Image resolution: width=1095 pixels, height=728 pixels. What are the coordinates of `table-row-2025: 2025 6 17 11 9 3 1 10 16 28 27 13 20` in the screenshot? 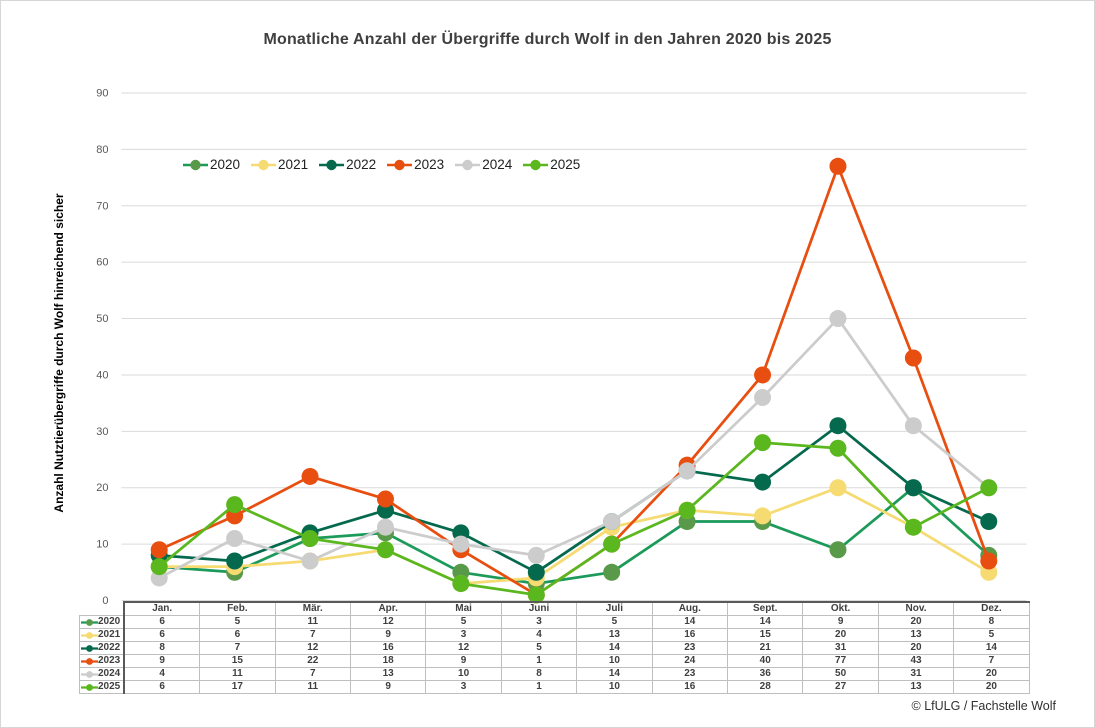 It's located at (554, 687).